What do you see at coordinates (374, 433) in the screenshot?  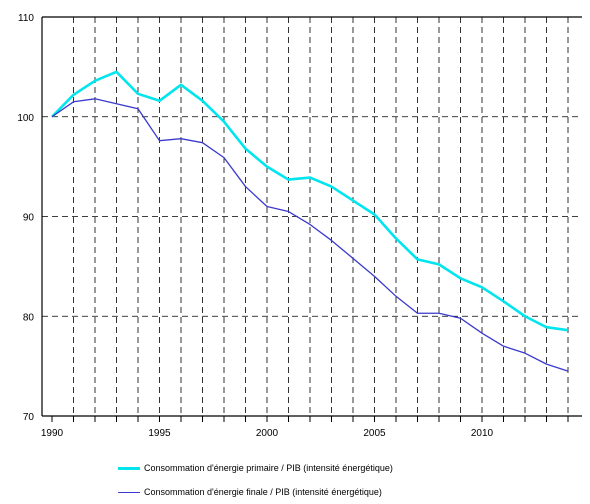 I see `x-tick-label: 2005` at bounding box center [374, 433].